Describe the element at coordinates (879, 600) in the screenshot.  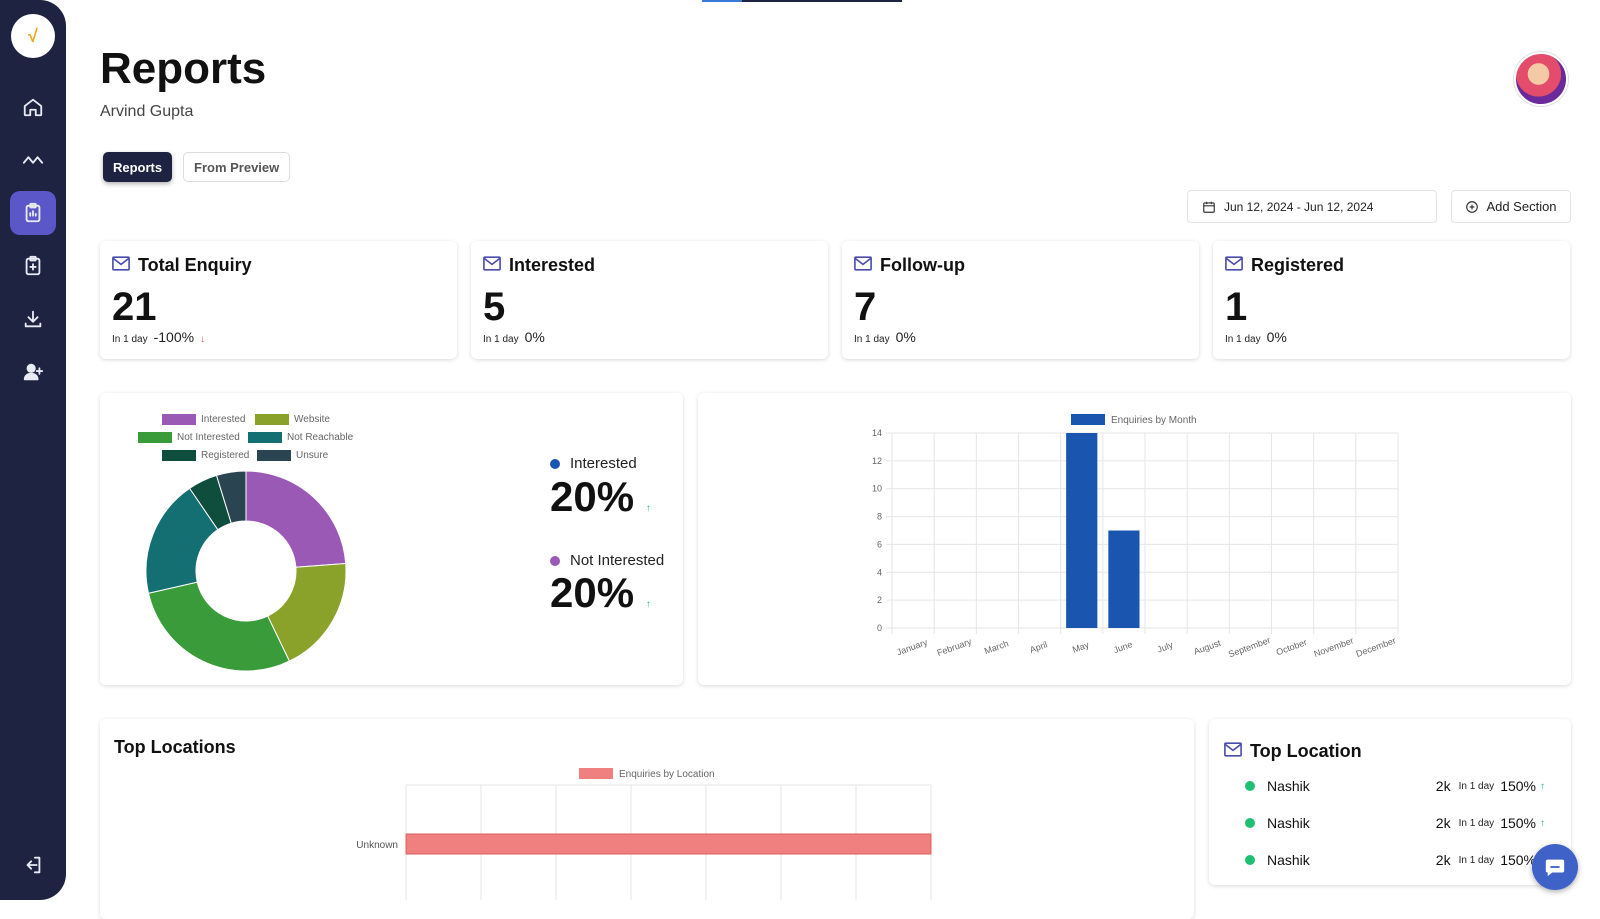
I see `y-tick-label: 2` at that location.